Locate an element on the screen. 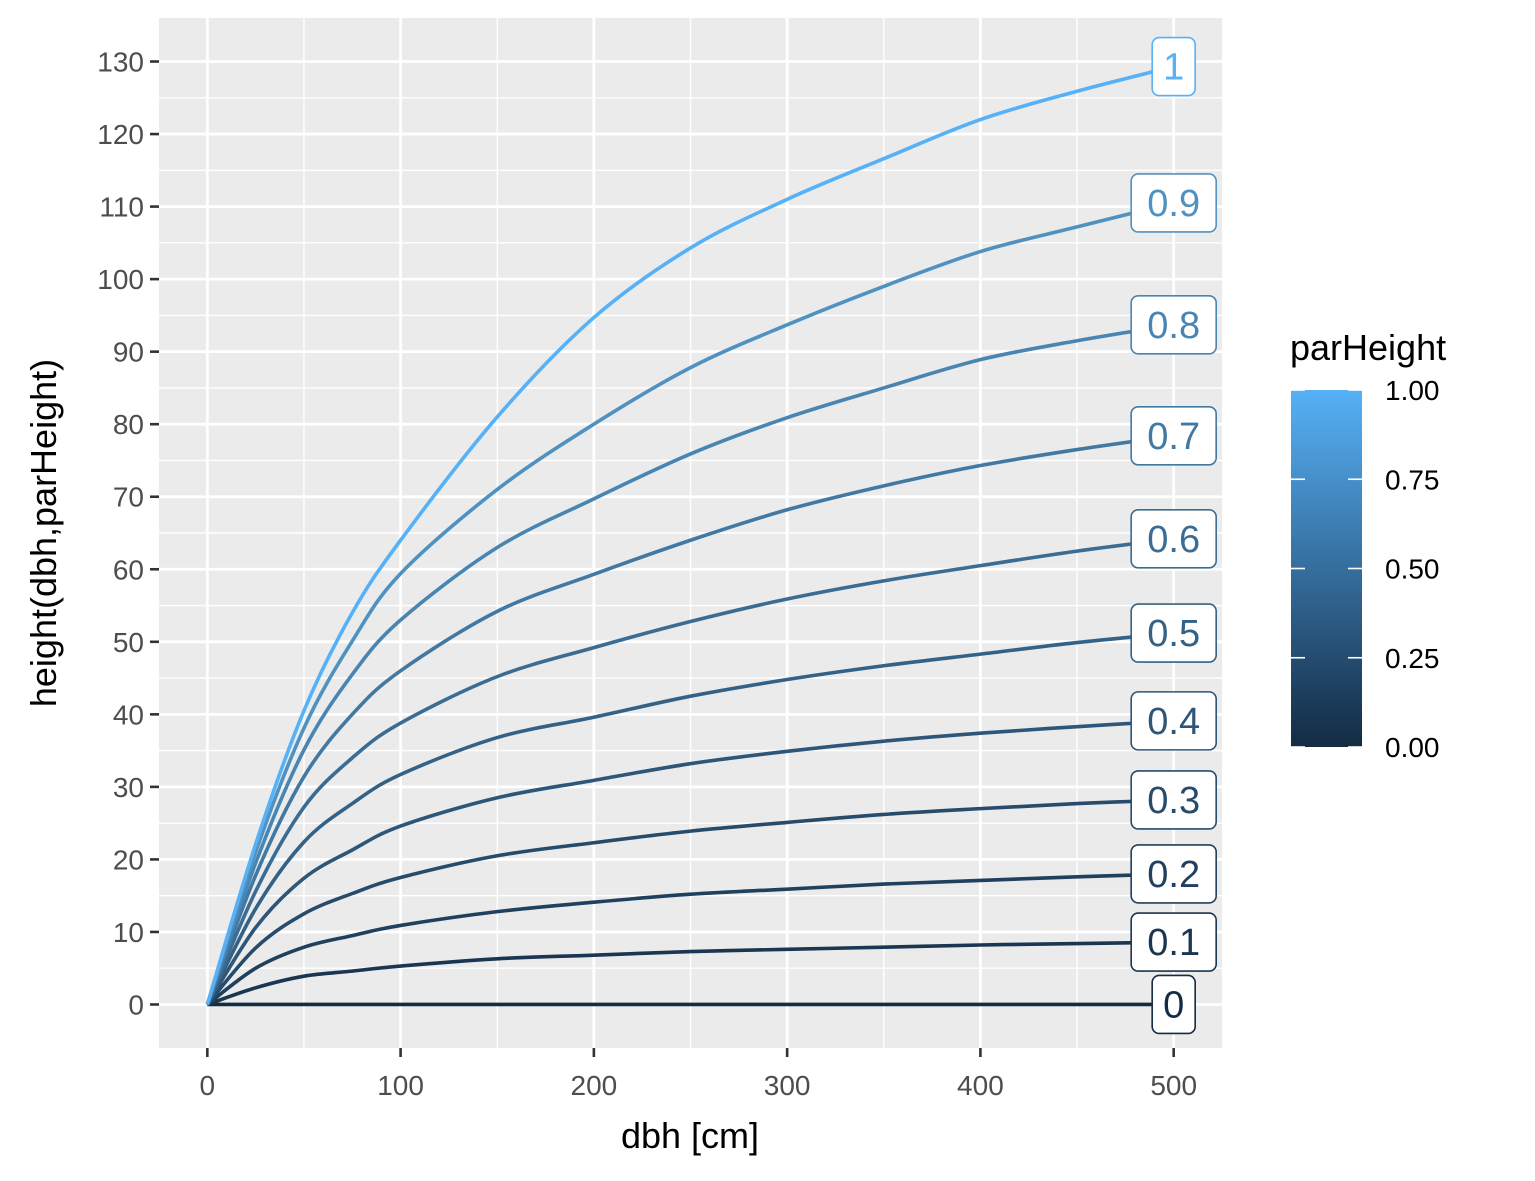 This screenshot has height=1181, width=1535. end-label-text: 0.7 is located at coordinates (1173, 437).